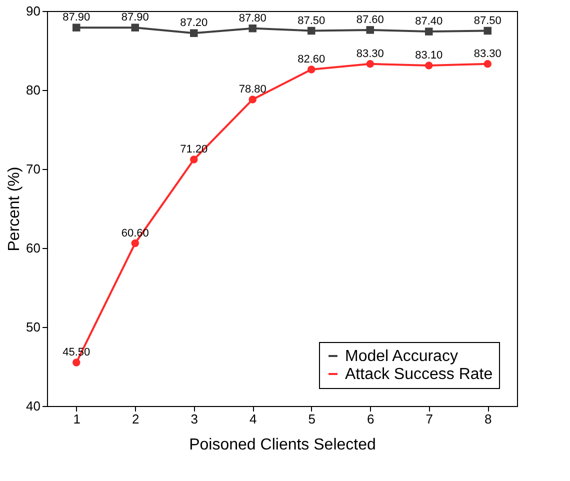 Image resolution: width=570 pixels, height=481 pixels. Describe the element at coordinates (370, 419) in the screenshot. I see `x-tick-label: 6` at that location.